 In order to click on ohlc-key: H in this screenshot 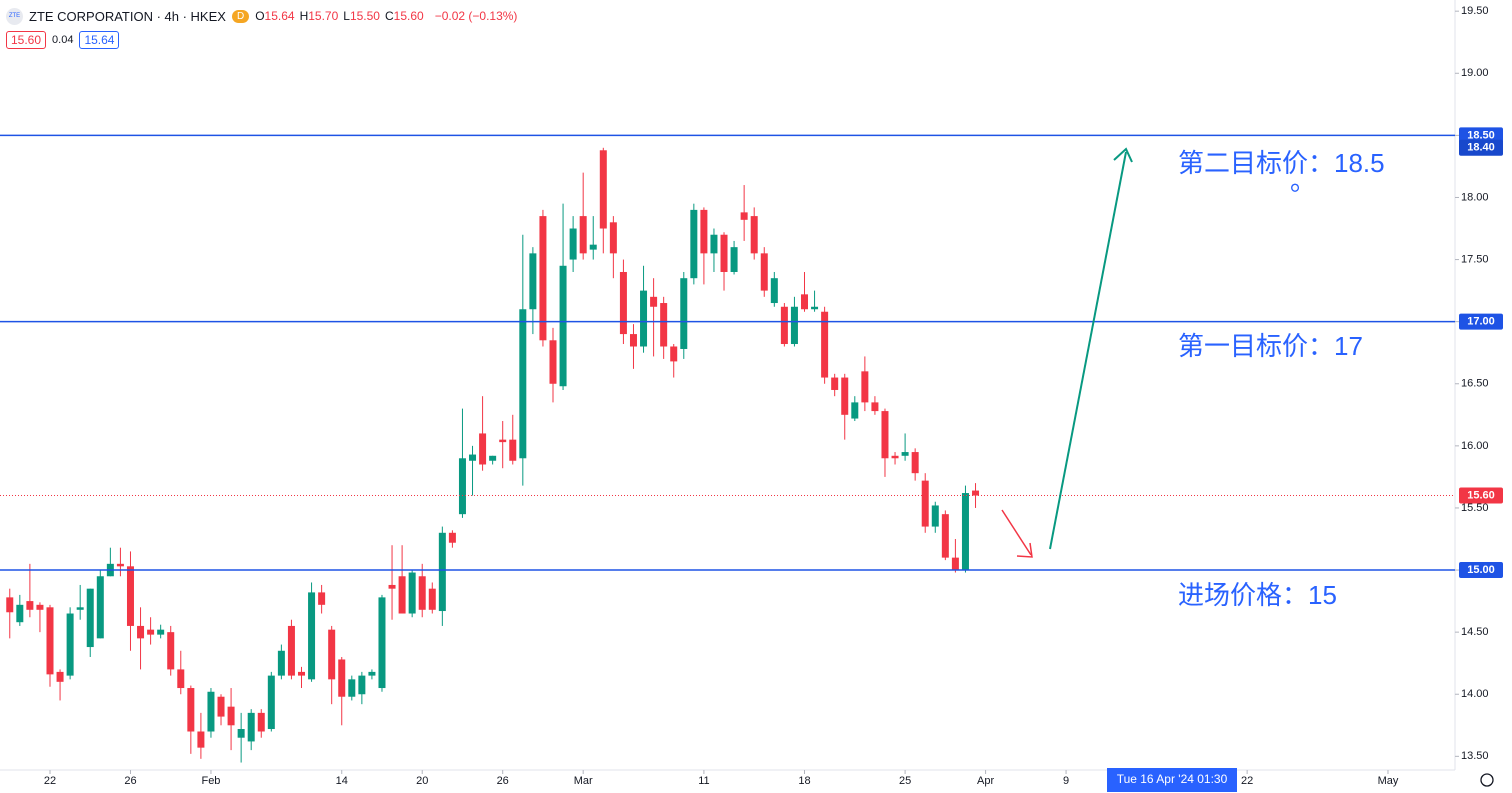, I will do `click(304, 16)`.